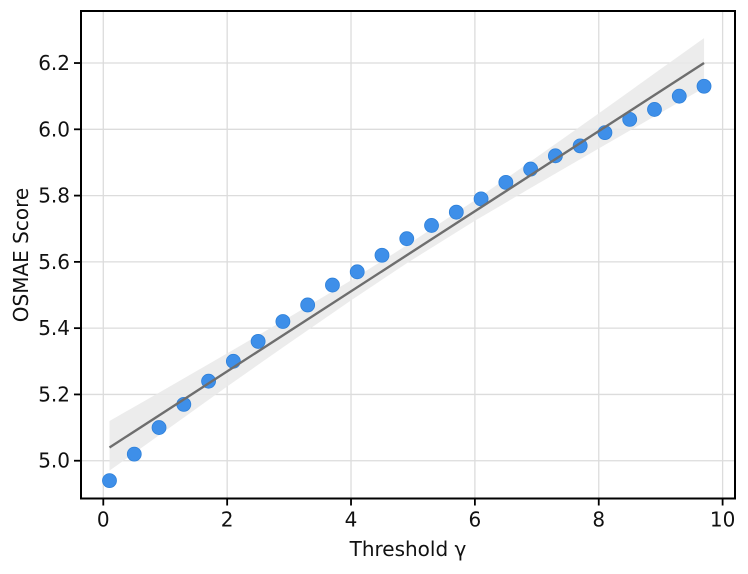  I want to click on x-tick-label: 2, so click(227, 520).